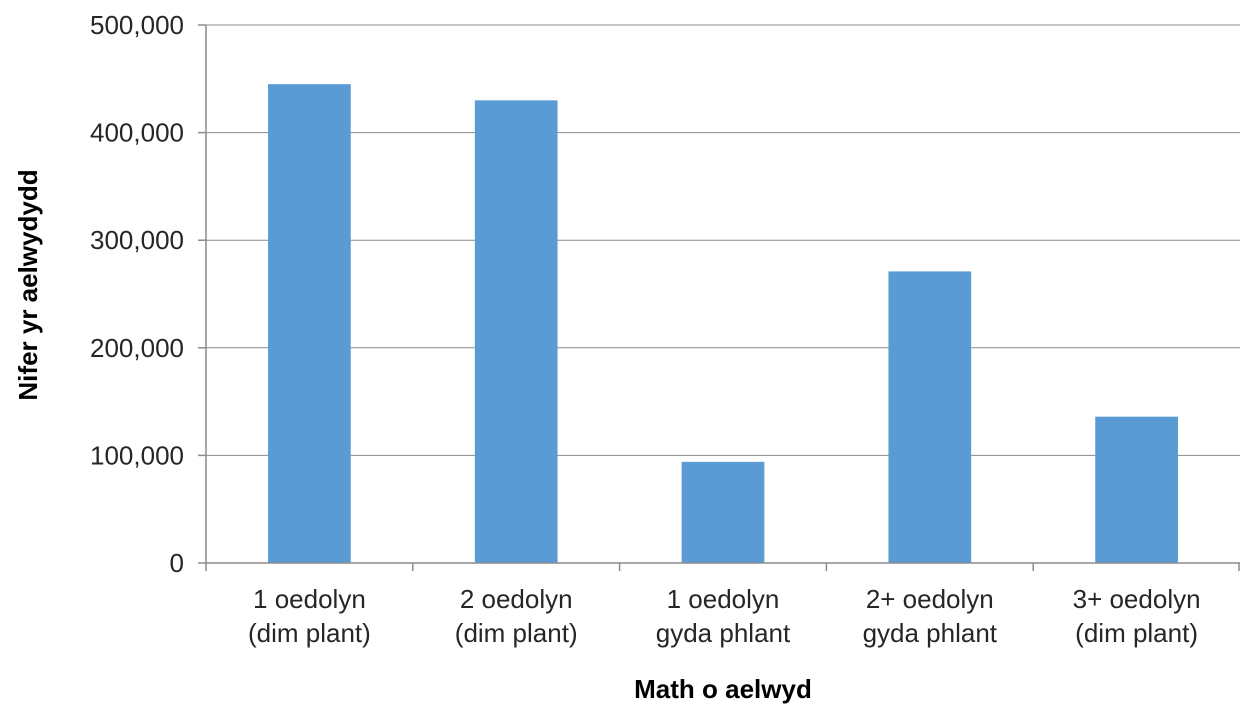 This screenshot has width=1240, height=709. What do you see at coordinates (723, 689) in the screenshot?
I see `x-axis-title: Math o aelwyd` at bounding box center [723, 689].